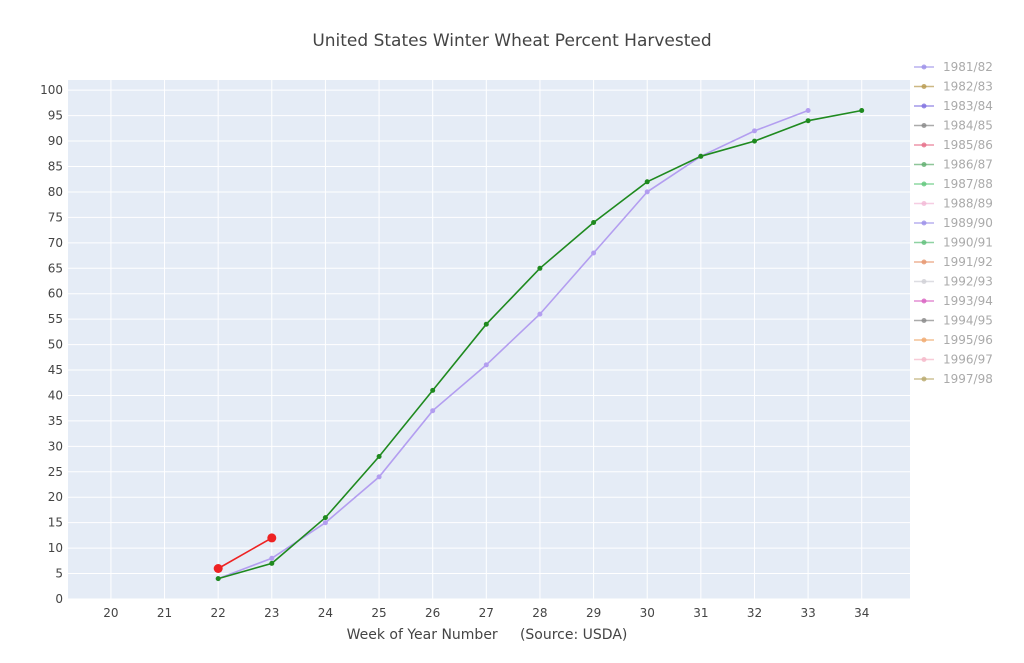 This screenshot has height=663, width=1024. Describe the element at coordinates (325, 613) in the screenshot. I see `x-tick-label: 24` at that location.